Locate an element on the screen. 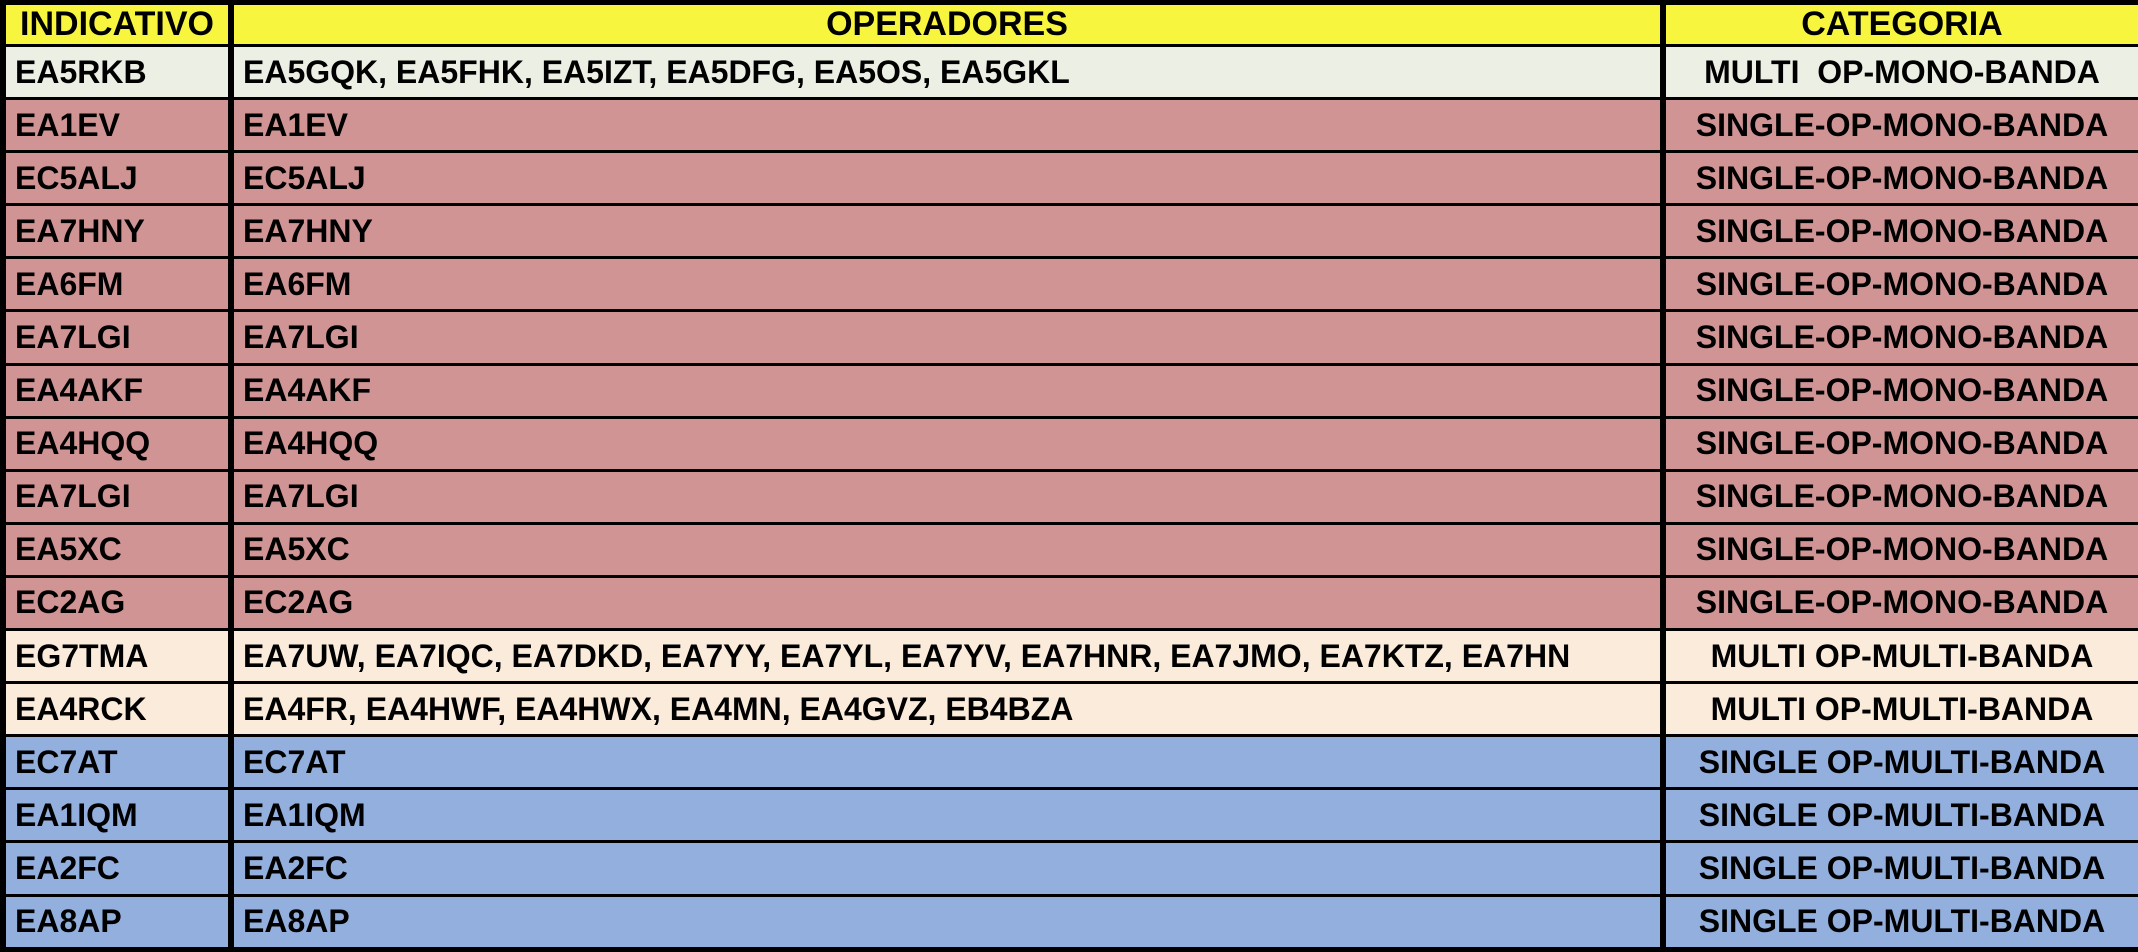 The image size is (2138, 952). cell-indicativo: EA5RKB is located at coordinates (117, 72).